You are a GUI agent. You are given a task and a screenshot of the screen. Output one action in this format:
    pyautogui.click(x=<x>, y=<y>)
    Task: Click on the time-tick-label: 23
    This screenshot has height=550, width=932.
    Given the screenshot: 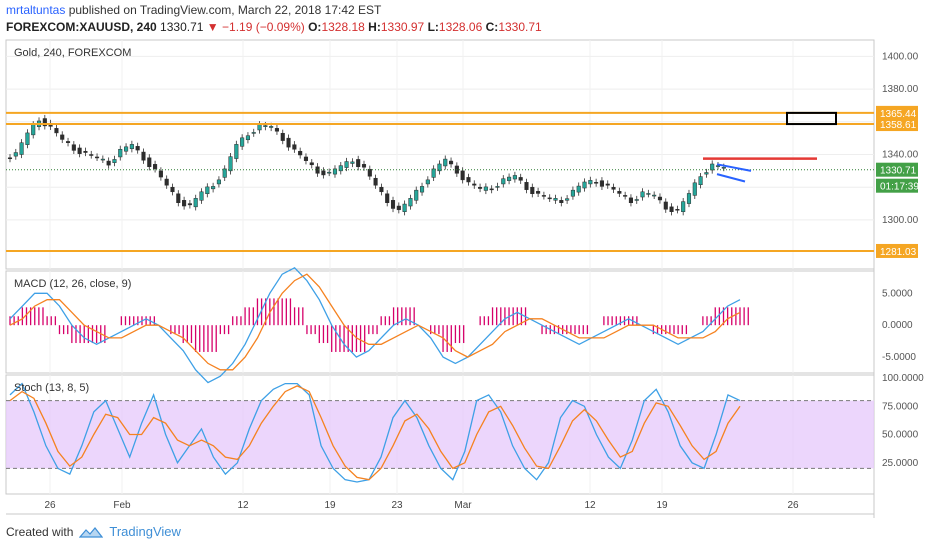 What is the action you would take?
    pyautogui.click(x=397, y=505)
    